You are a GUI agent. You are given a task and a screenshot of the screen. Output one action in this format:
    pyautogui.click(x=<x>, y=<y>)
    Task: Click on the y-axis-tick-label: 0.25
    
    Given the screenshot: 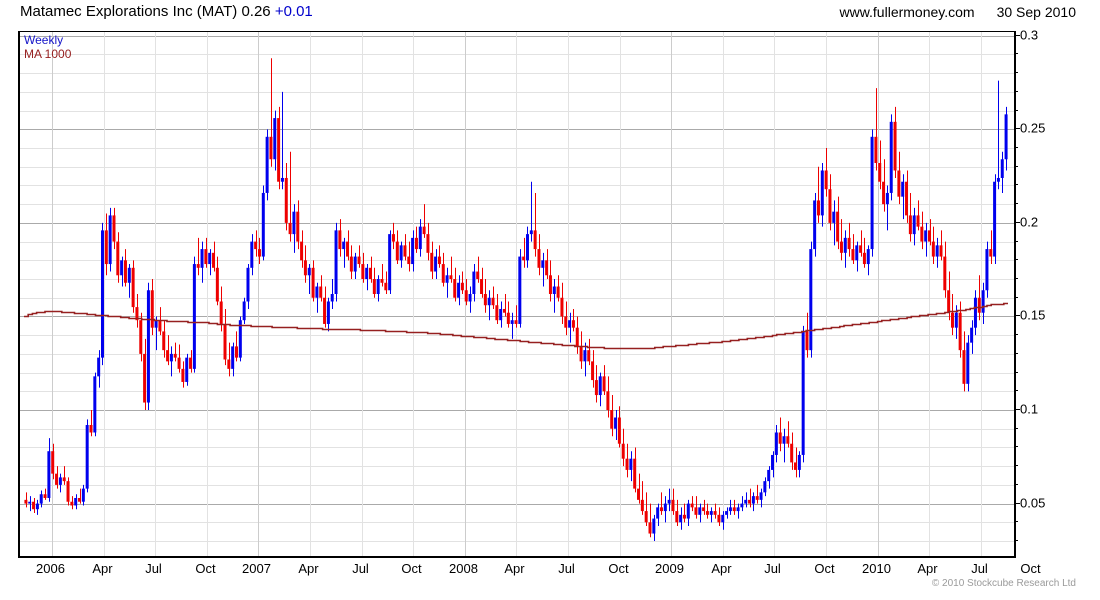 What is the action you would take?
    pyautogui.click(x=1033, y=128)
    